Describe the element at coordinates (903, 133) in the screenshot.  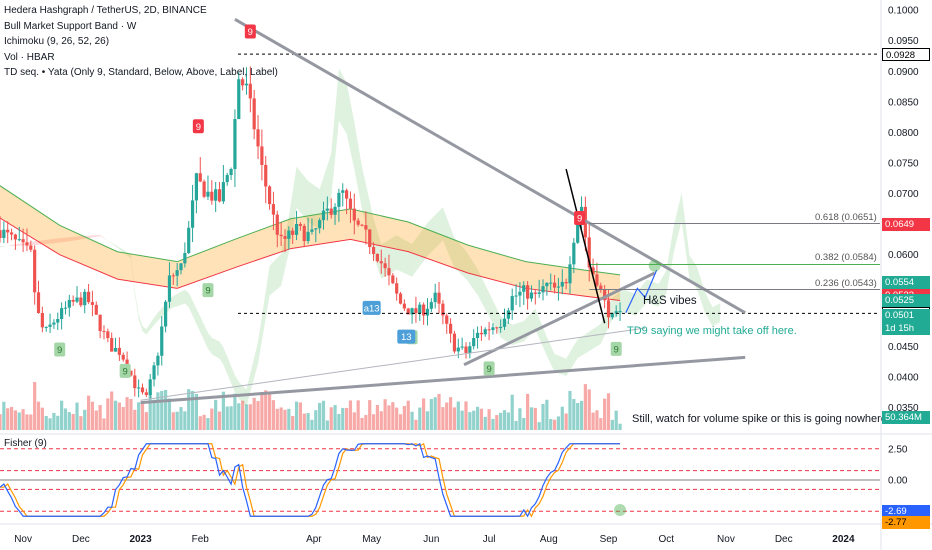
I see `y-tick-label: 0.0800` at that location.